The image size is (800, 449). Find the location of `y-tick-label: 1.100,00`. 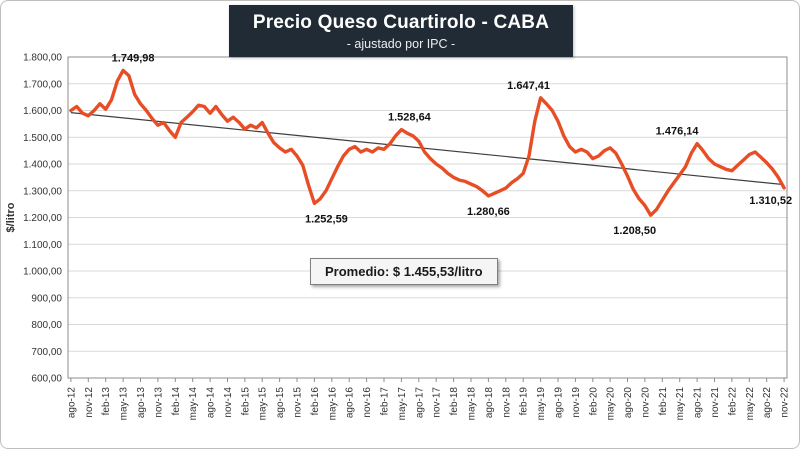

y-tick-label: 1.100,00 is located at coordinates (42, 245).